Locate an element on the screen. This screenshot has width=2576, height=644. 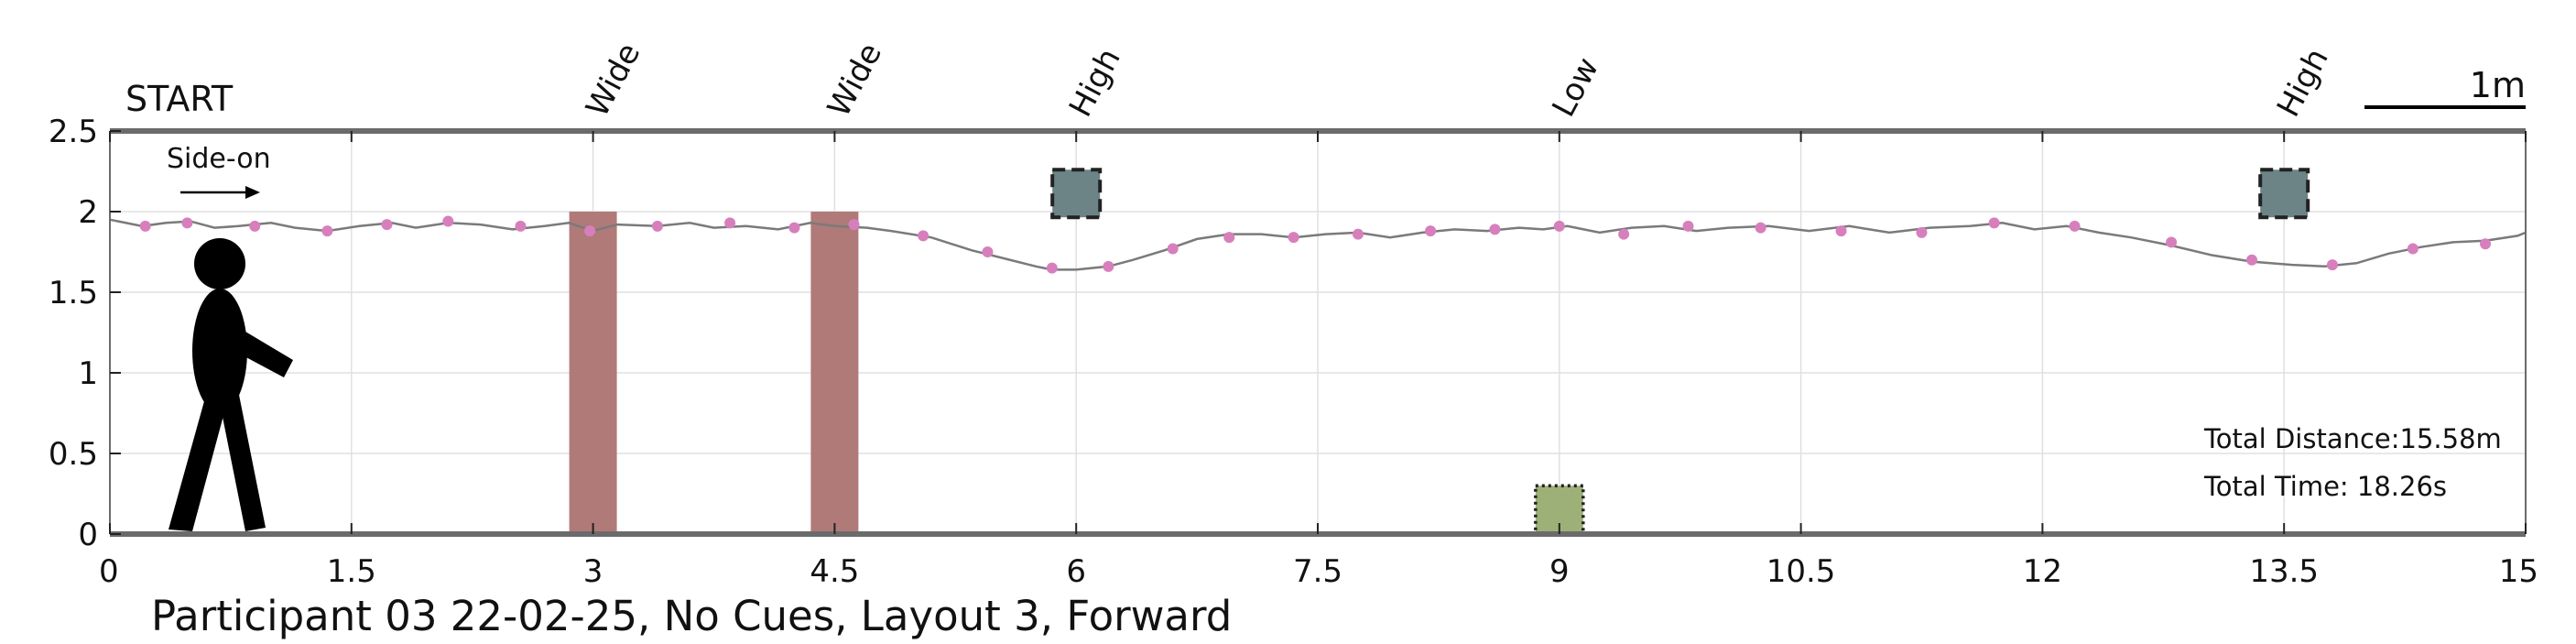
walking-person-icon is located at coordinates (230, 385).